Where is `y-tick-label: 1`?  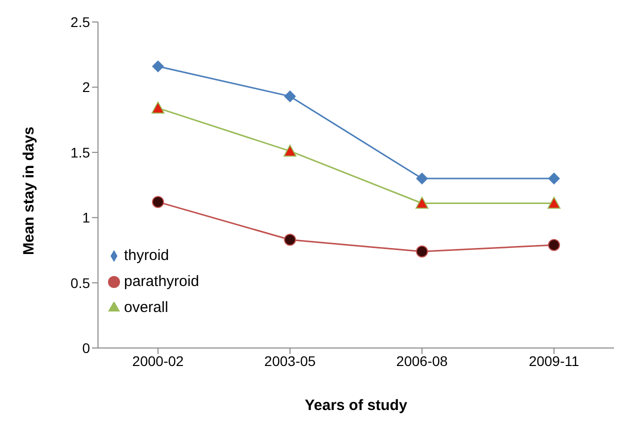 y-tick-label: 1 is located at coordinates (86, 218).